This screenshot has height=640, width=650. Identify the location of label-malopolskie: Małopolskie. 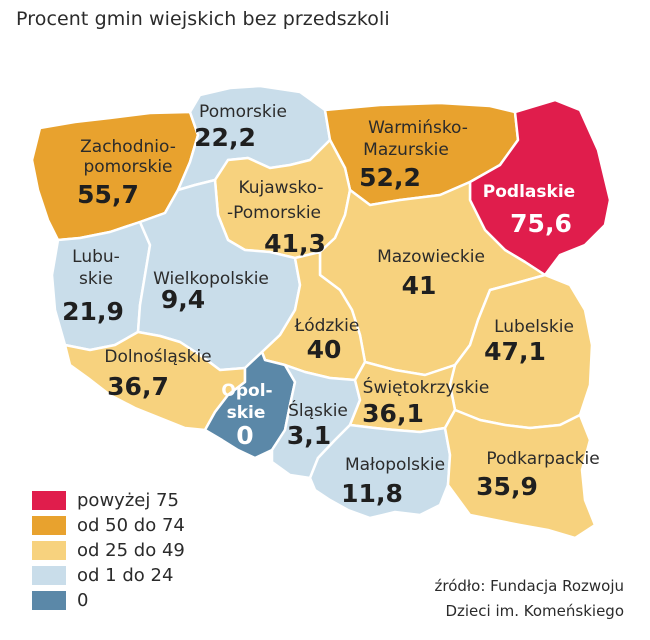
(395, 465).